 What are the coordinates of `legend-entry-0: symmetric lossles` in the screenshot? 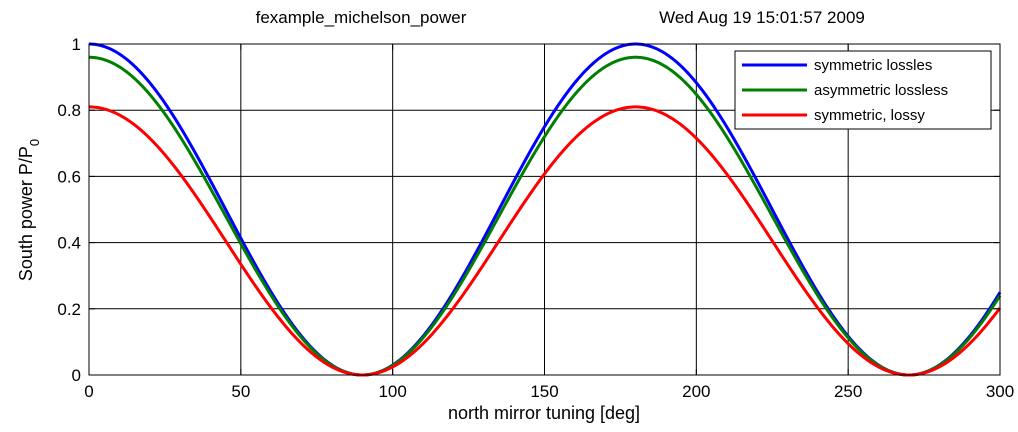 It's located at (873, 65).